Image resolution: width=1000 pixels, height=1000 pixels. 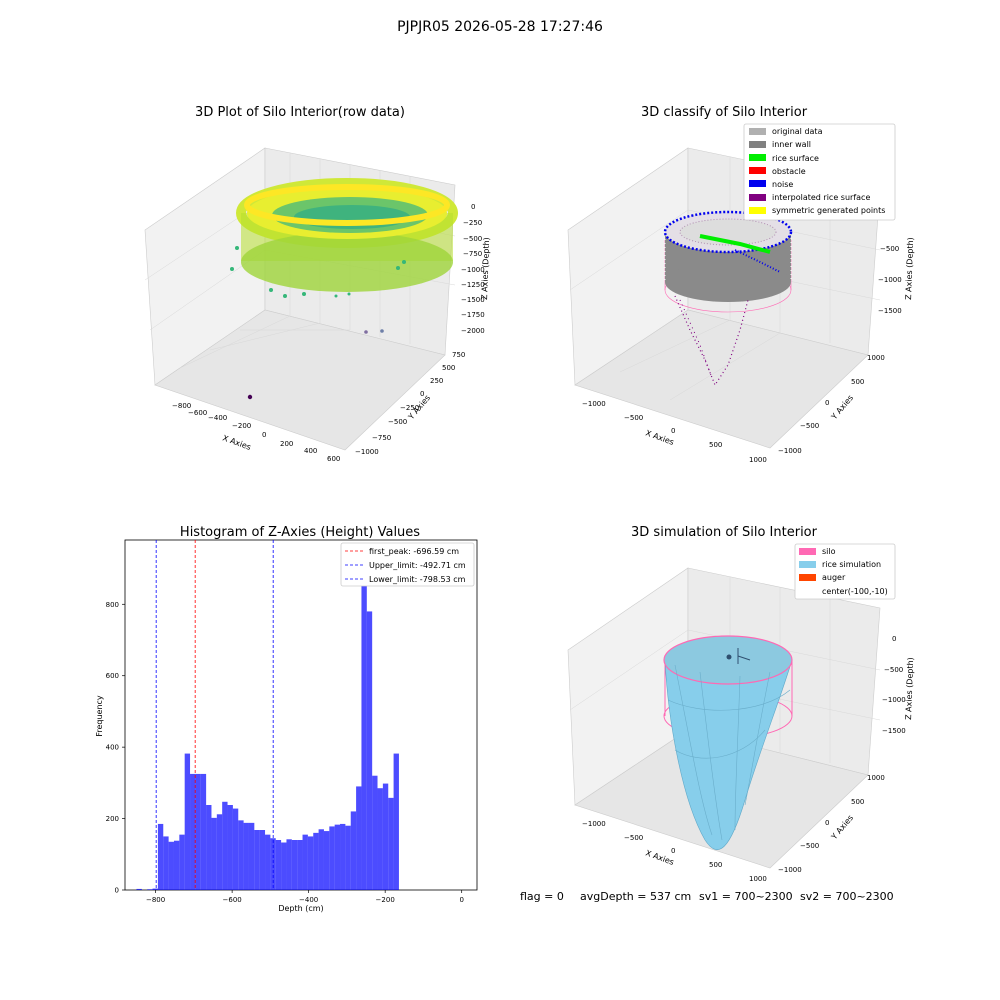 What do you see at coordinates (112, 748) in the screenshot?
I see `y-tick-label: 400` at bounding box center [112, 748].